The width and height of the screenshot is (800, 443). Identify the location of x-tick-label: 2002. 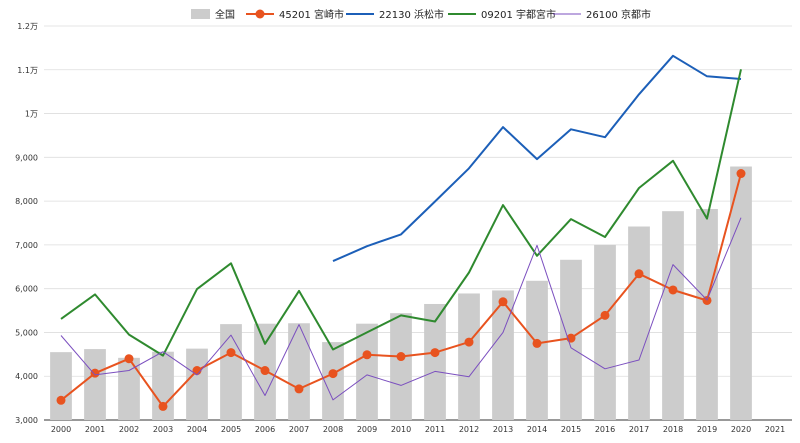
(129, 429).